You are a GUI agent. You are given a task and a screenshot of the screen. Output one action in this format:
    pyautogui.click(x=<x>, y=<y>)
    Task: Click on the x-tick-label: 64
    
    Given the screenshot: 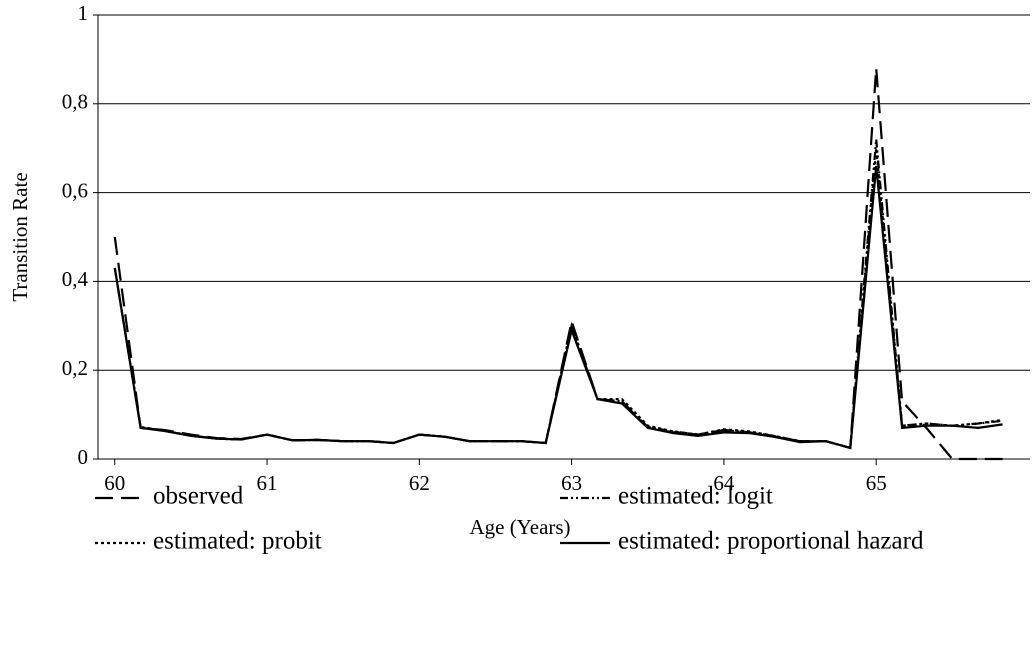 What is the action you would take?
    pyautogui.click(x=724, y=483)
    